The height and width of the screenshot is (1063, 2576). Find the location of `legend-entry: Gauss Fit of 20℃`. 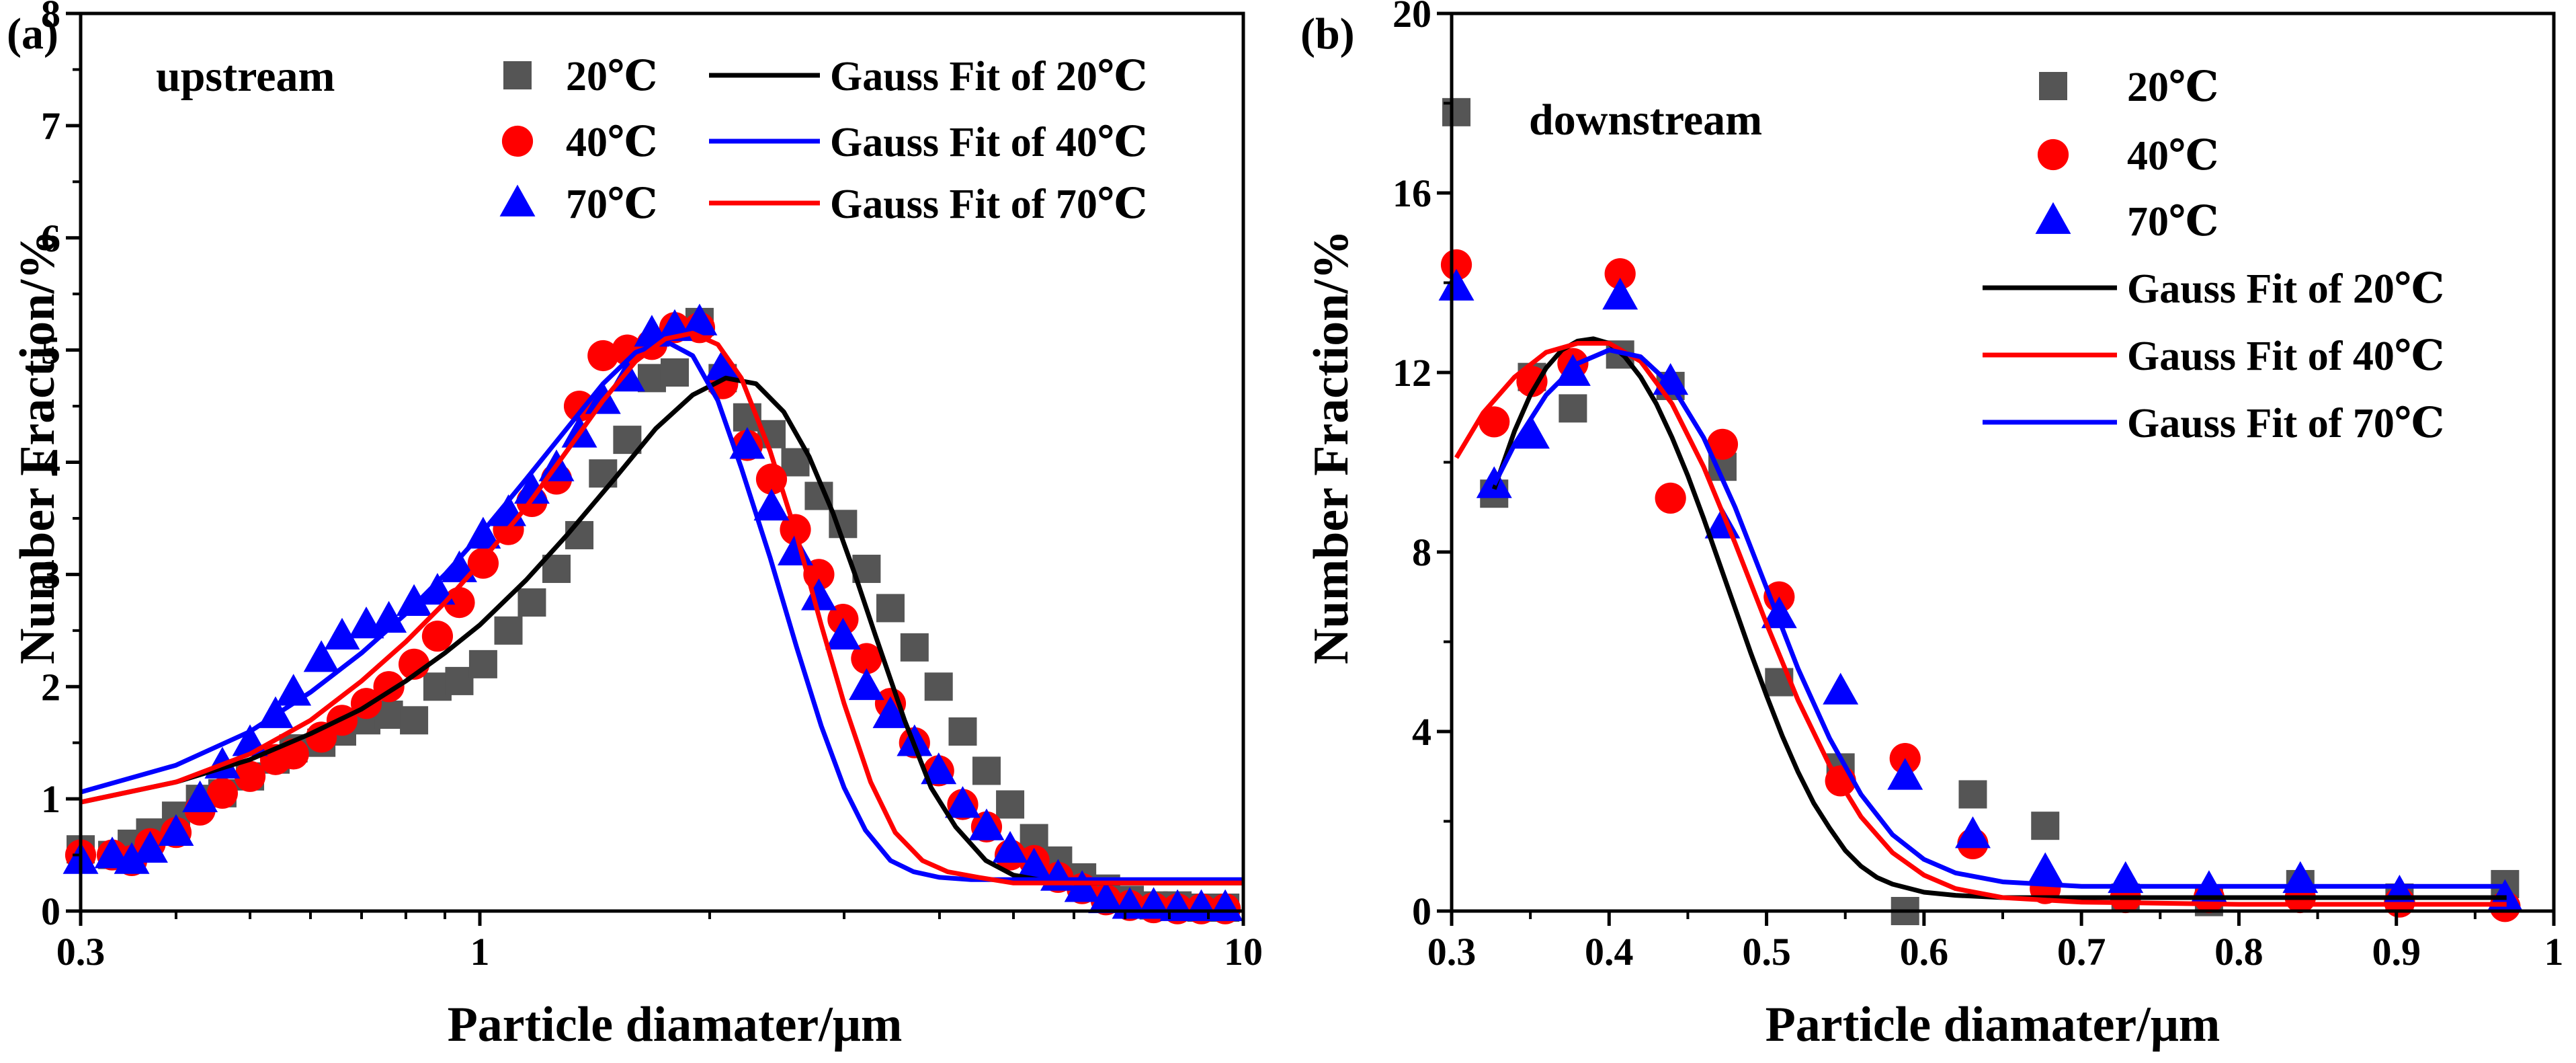

legend-entry: Gauss Fit of 20℃ is located at coordinates (928, 77).